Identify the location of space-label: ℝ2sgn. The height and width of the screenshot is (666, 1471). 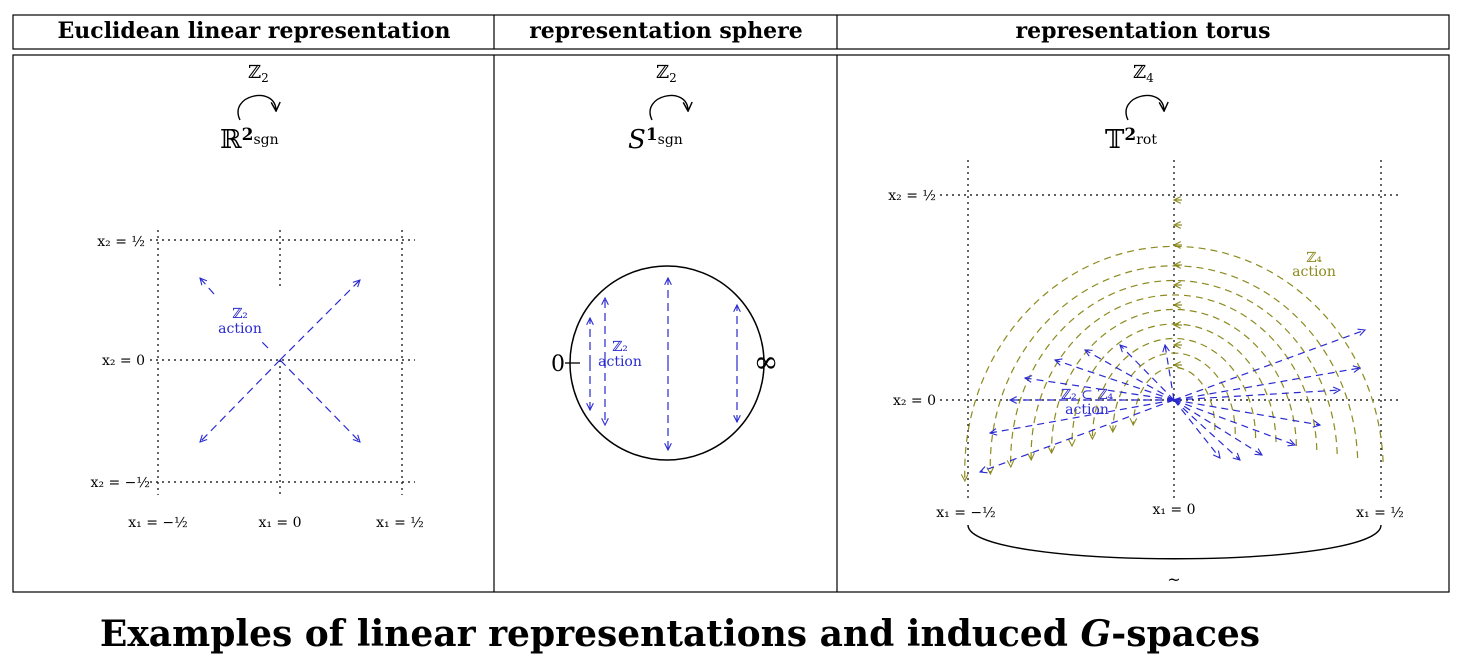
(249, 140).